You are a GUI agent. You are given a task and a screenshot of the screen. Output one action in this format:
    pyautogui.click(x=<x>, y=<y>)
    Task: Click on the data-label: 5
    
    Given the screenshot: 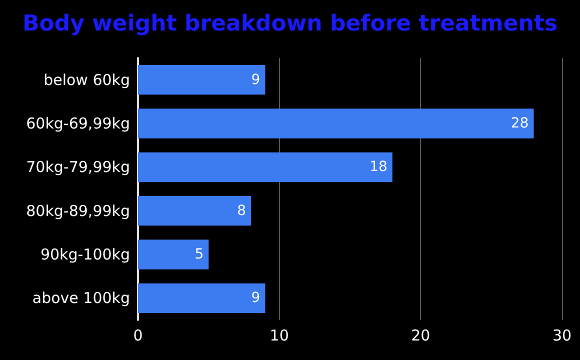 What is the action you would take?
    pyautogui.click(x=199, y=254)
    